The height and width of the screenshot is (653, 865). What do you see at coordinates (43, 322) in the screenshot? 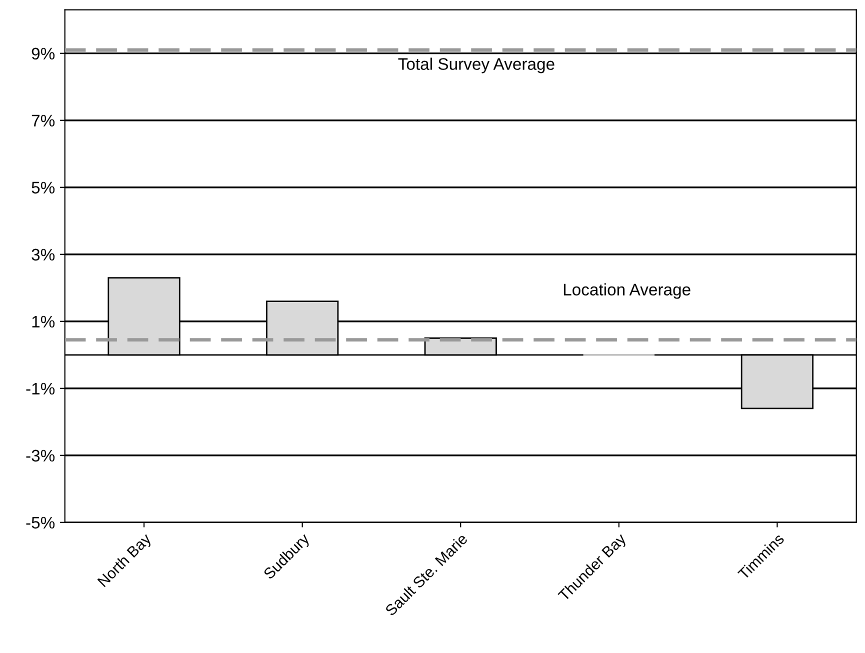
I see `y-tick-label: 1%` at bounding box center [43, 322].